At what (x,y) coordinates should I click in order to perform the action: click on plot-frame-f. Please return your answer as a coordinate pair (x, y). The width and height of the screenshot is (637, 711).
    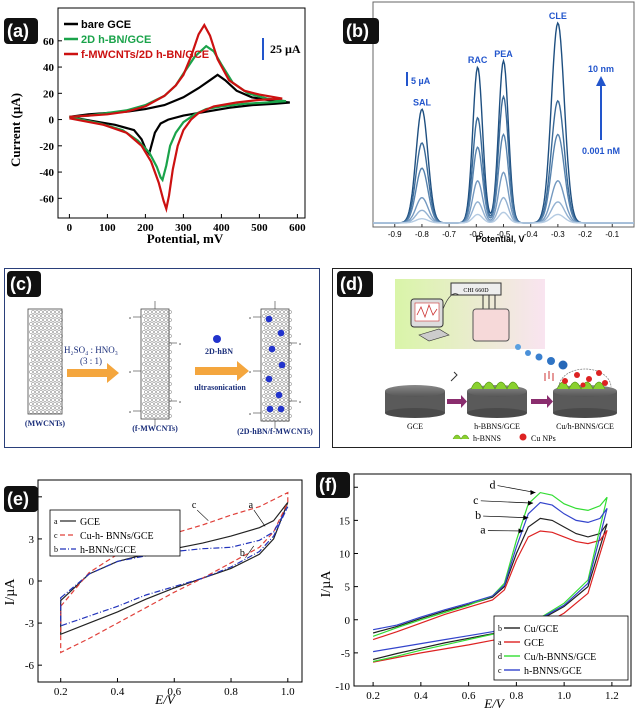
    Looking at the image, I should click on (492, 580).